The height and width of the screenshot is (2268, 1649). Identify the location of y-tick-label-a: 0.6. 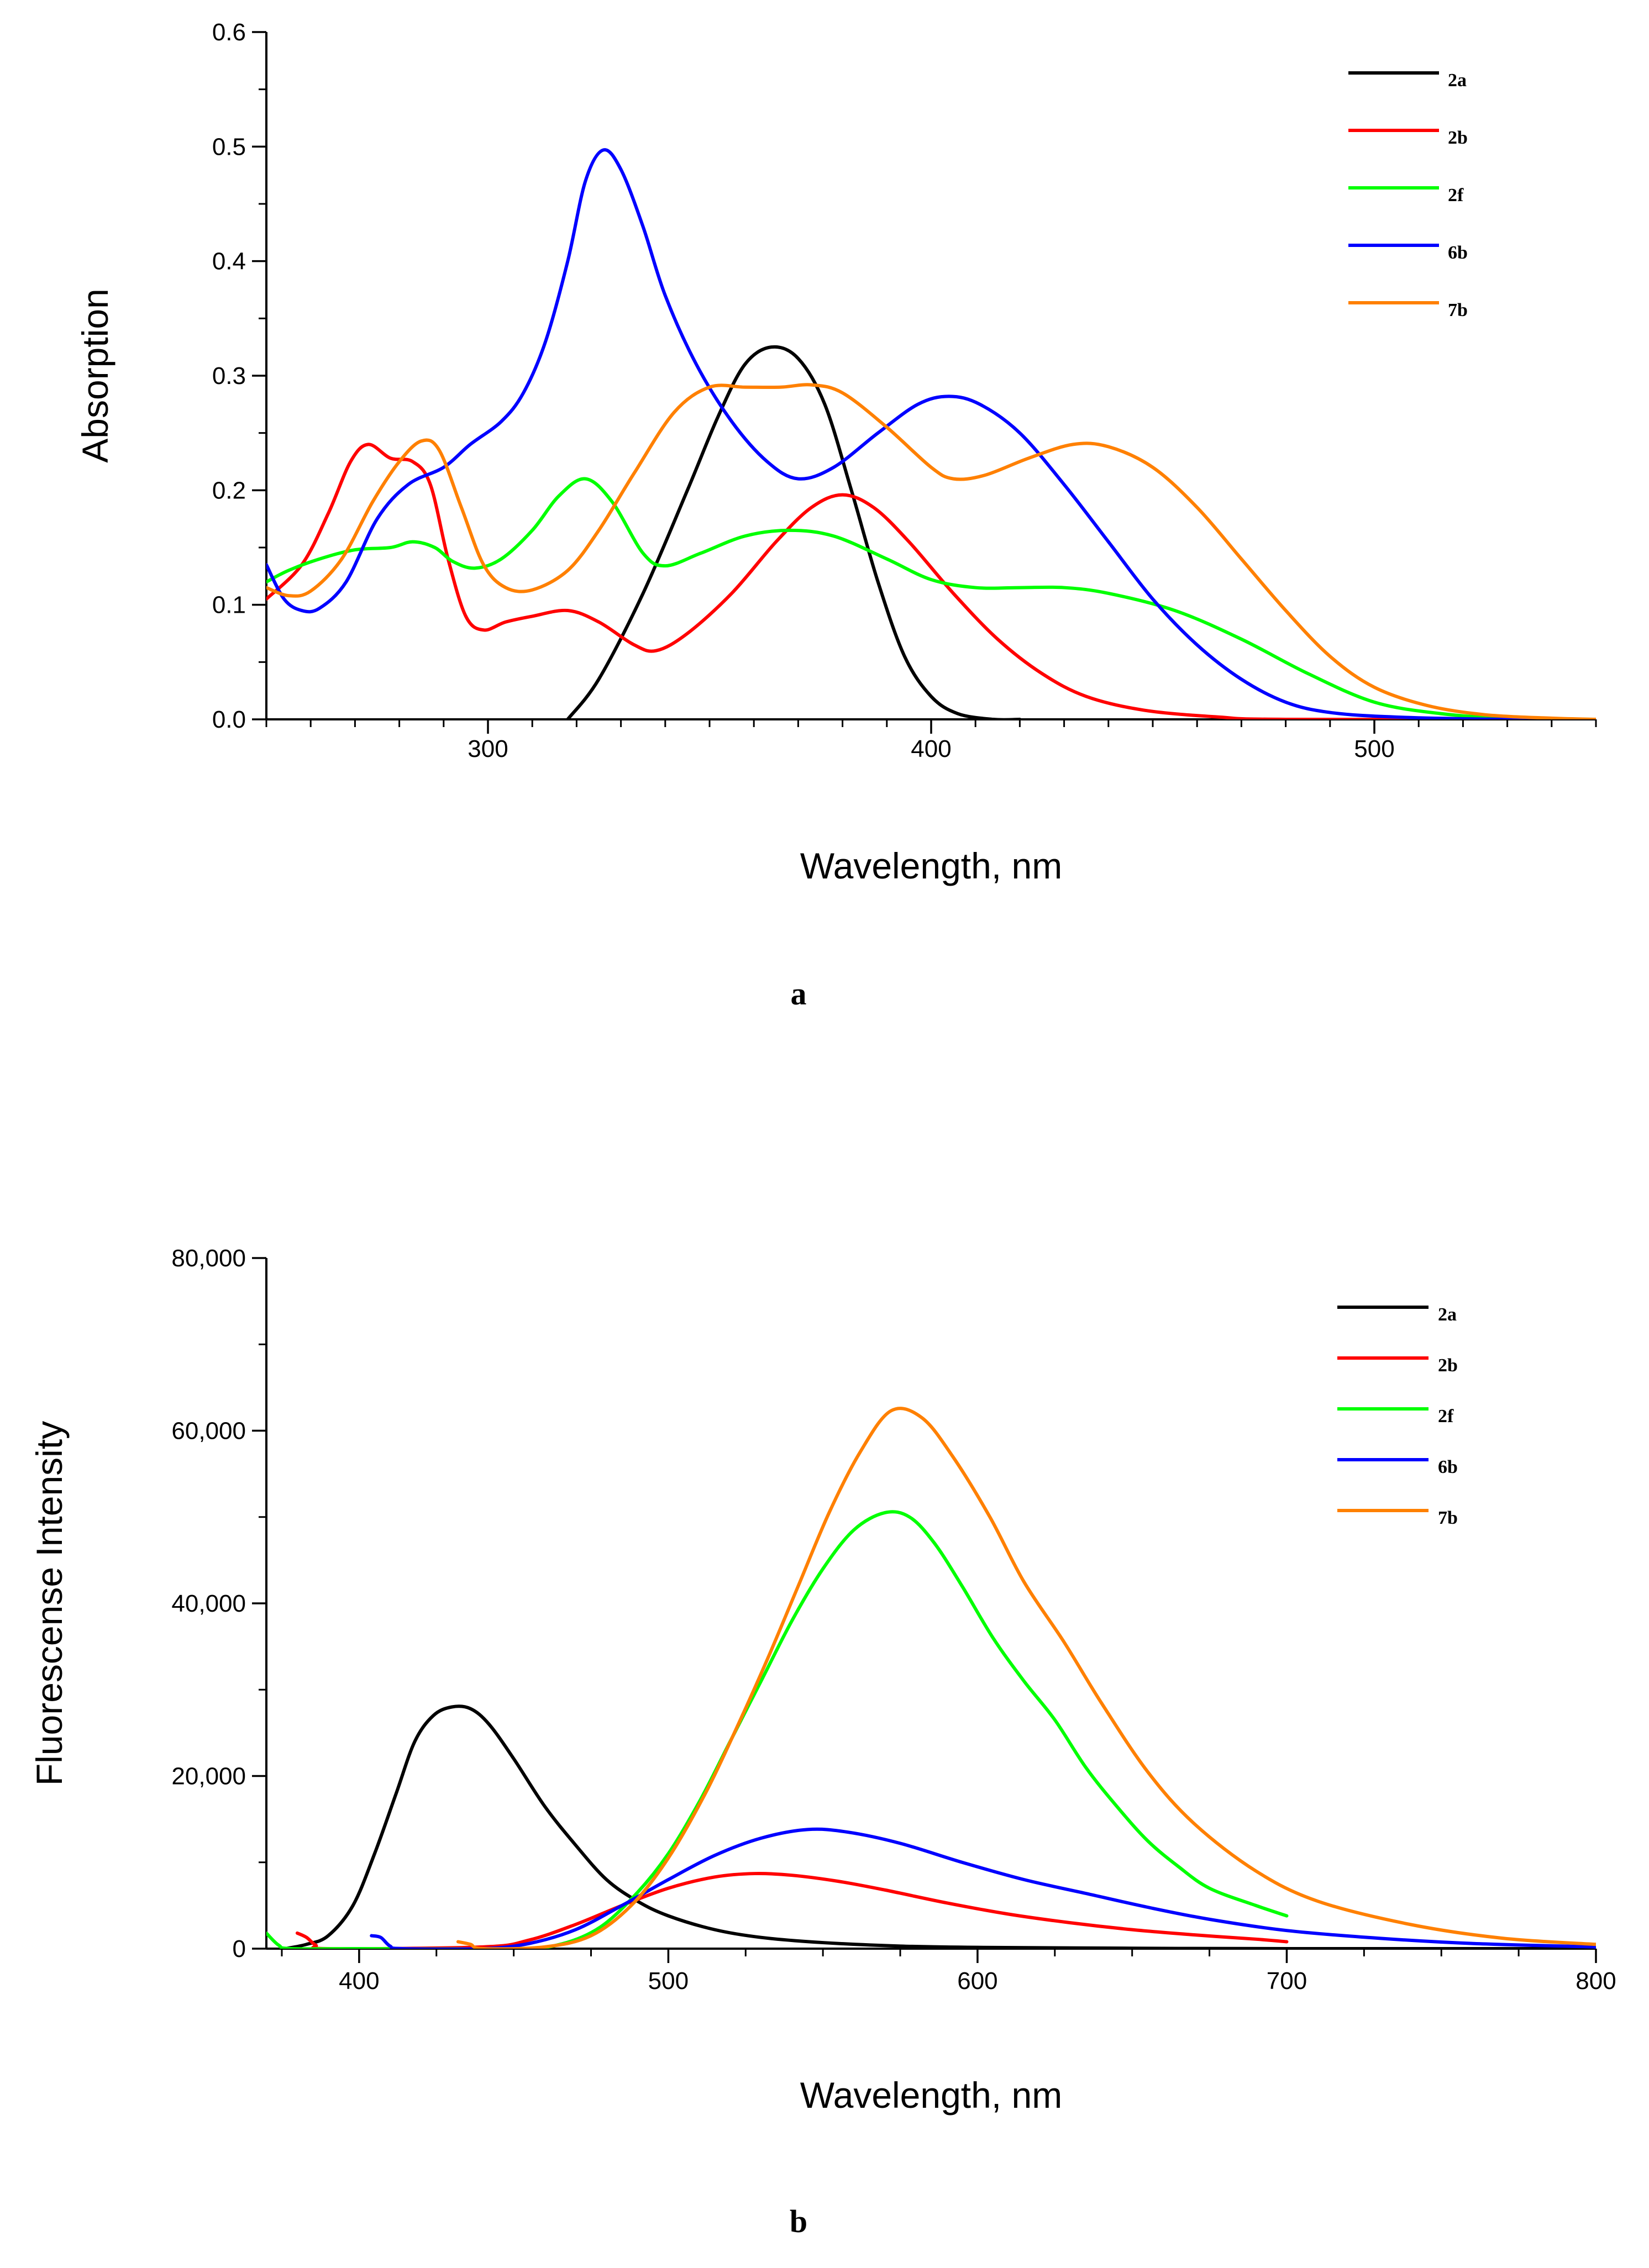
(229, 32).